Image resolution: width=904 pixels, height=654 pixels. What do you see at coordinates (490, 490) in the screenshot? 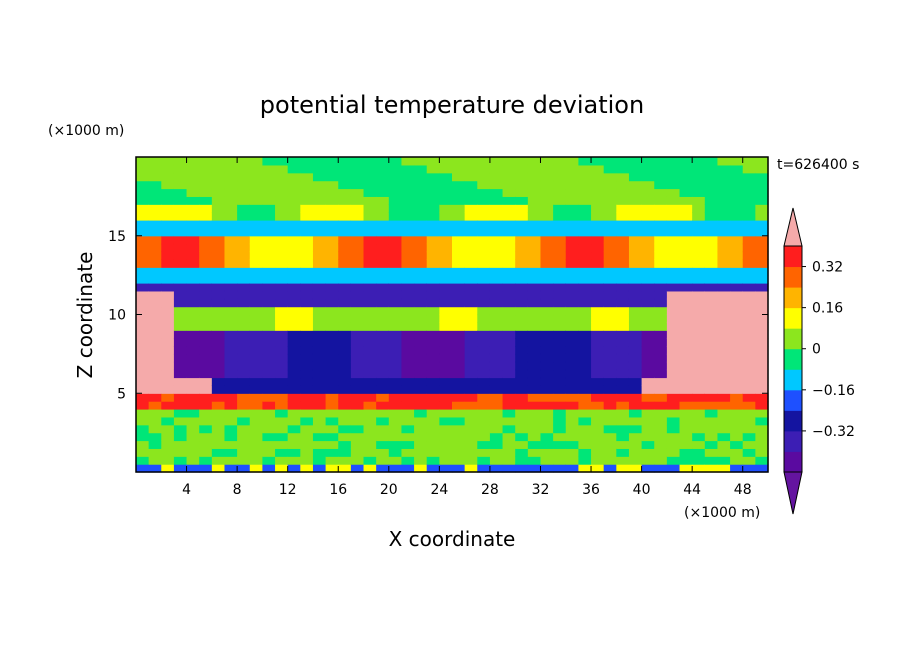
I see `x-tick-label: 28` at bounding box center [490, 490].